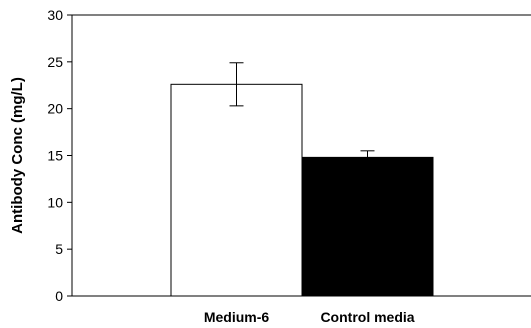 The image size is (531, 328). What do you see at coordinates (55, 202) in the screenshot?
I see `y-tick-label: 10` at bounding box center [55, 202].